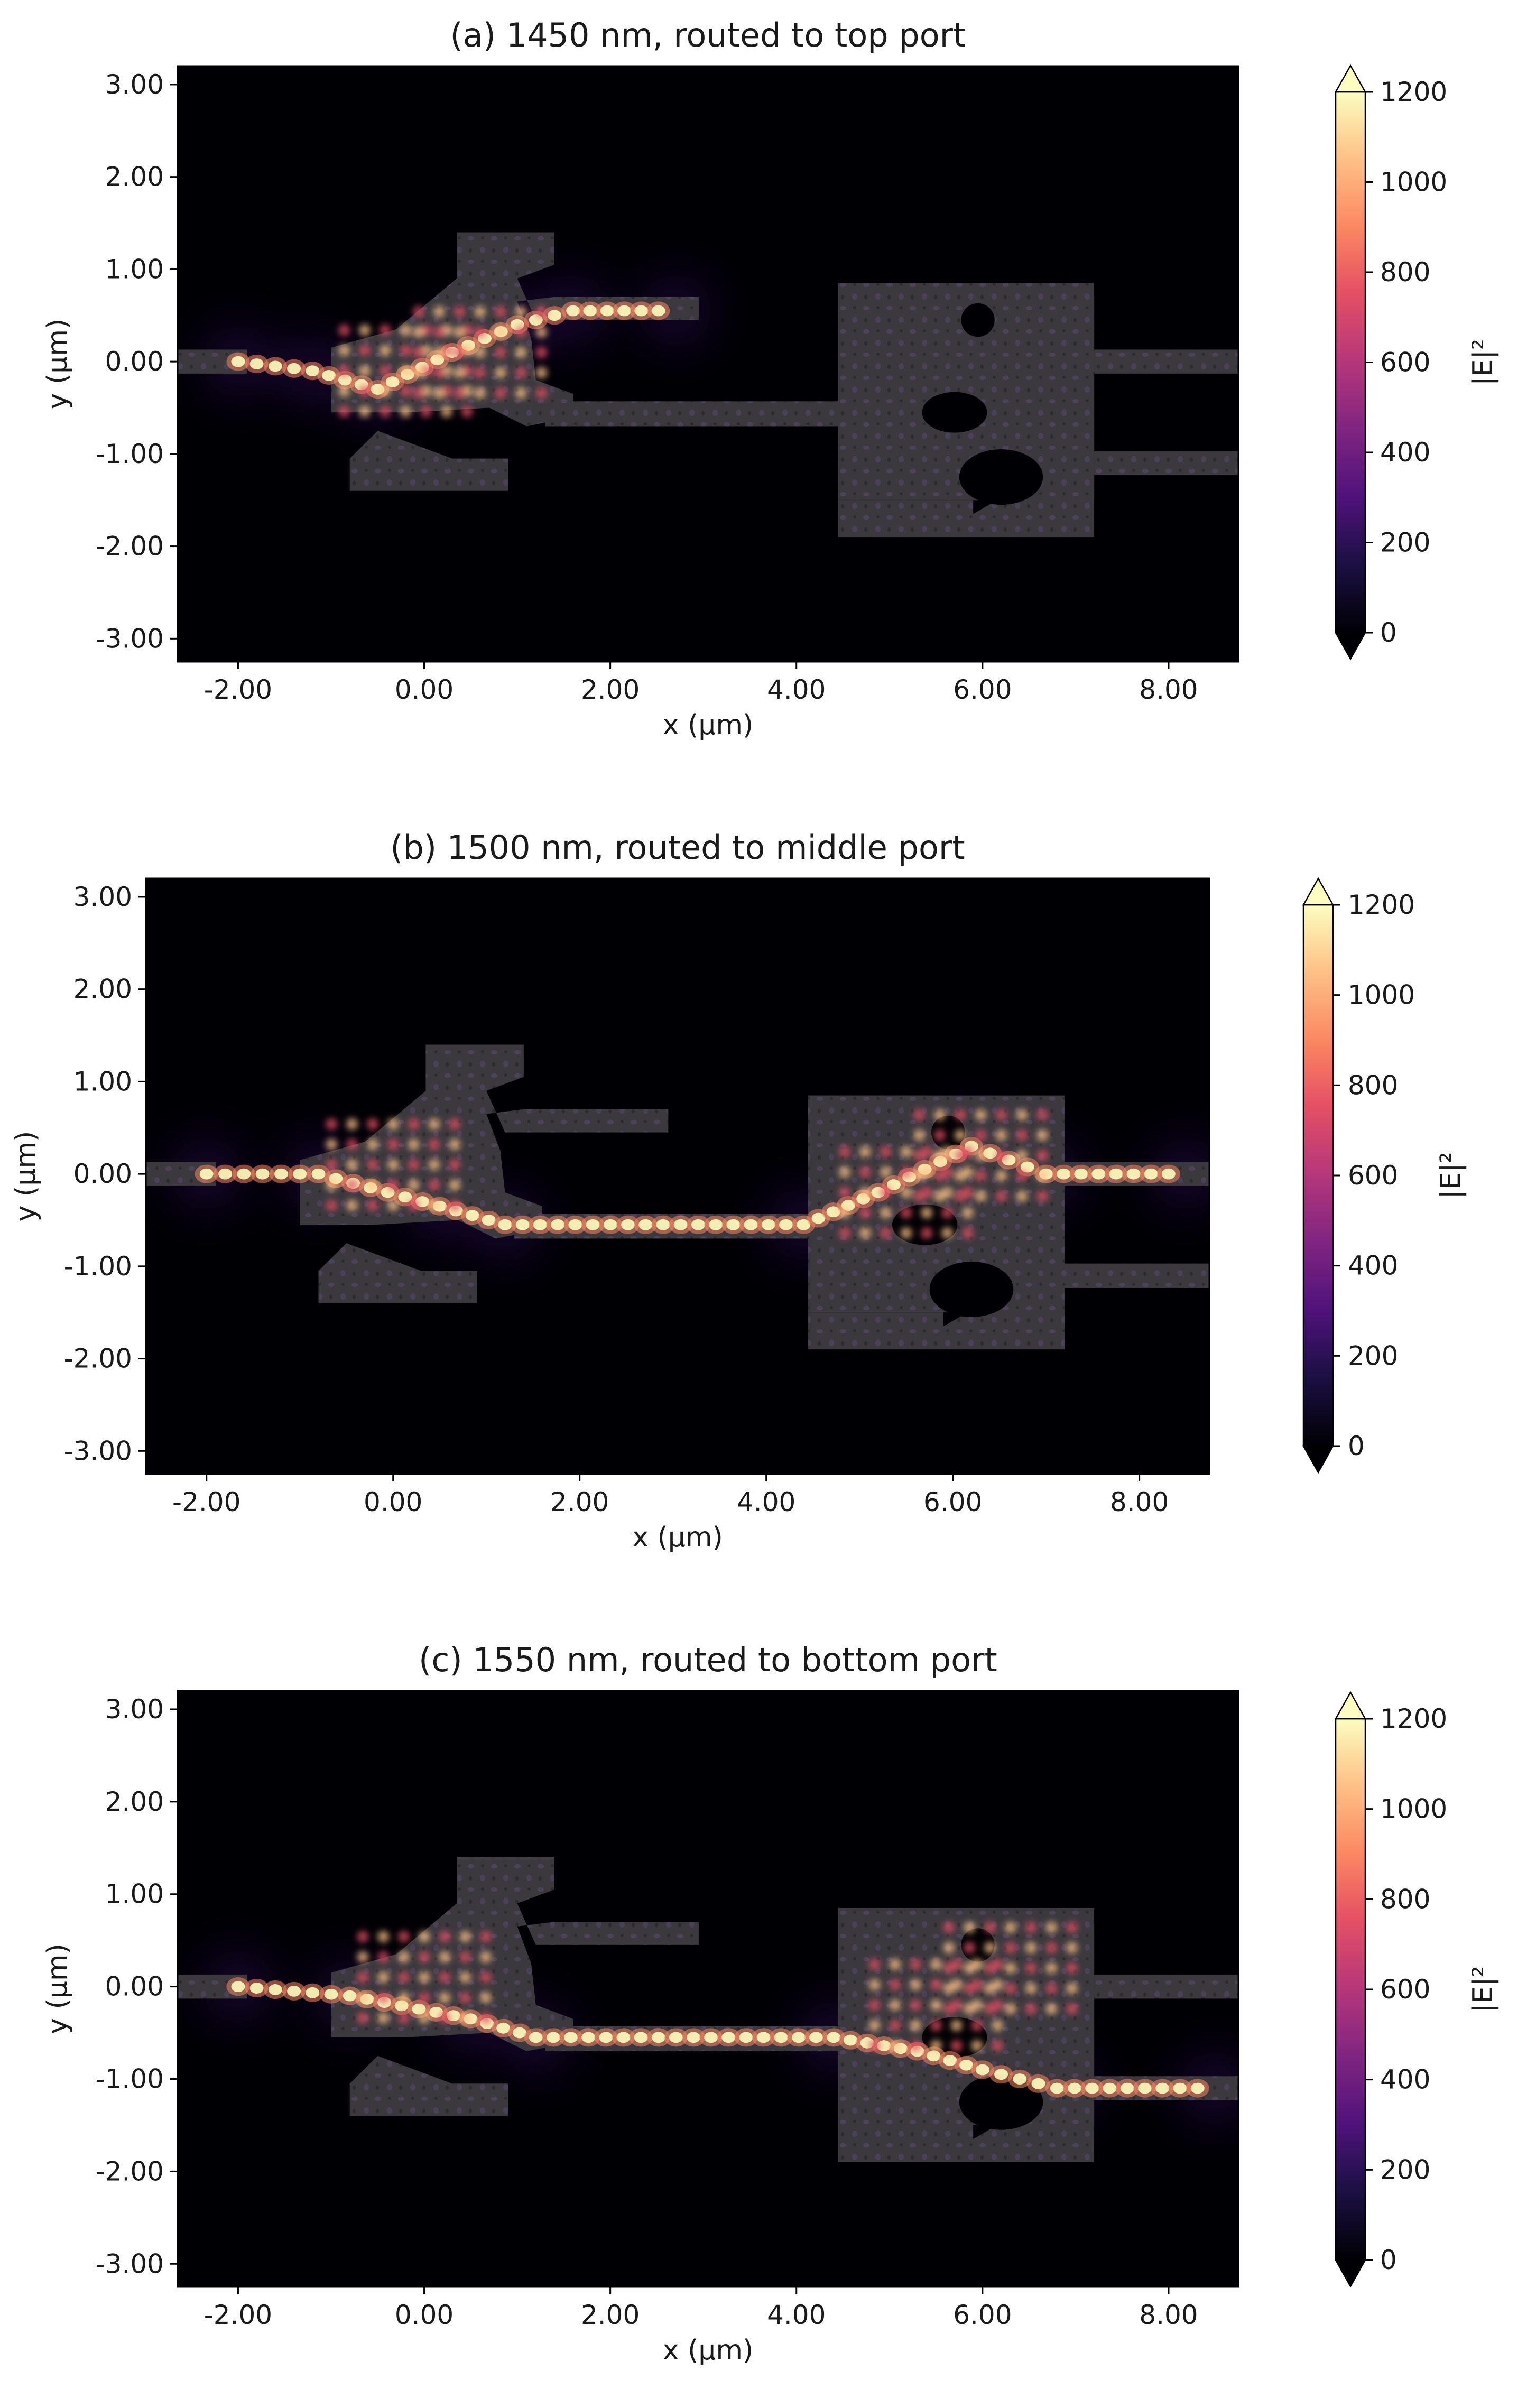  What do you see at coordinates (708, 2350) in the screenshot?
I see `x-axis-label: x (µm)` at bounding box center [708, 2350].